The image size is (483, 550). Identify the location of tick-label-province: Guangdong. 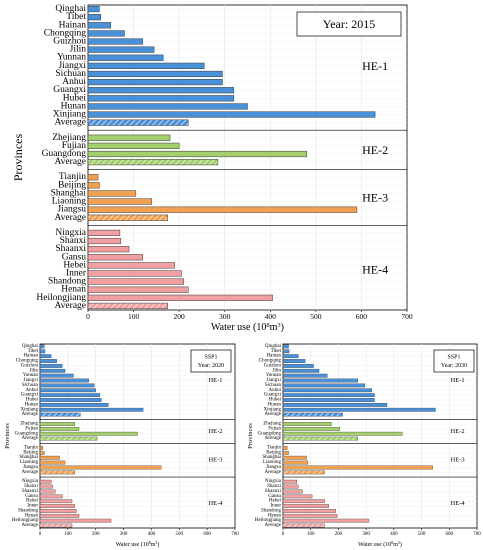
(27, 433).